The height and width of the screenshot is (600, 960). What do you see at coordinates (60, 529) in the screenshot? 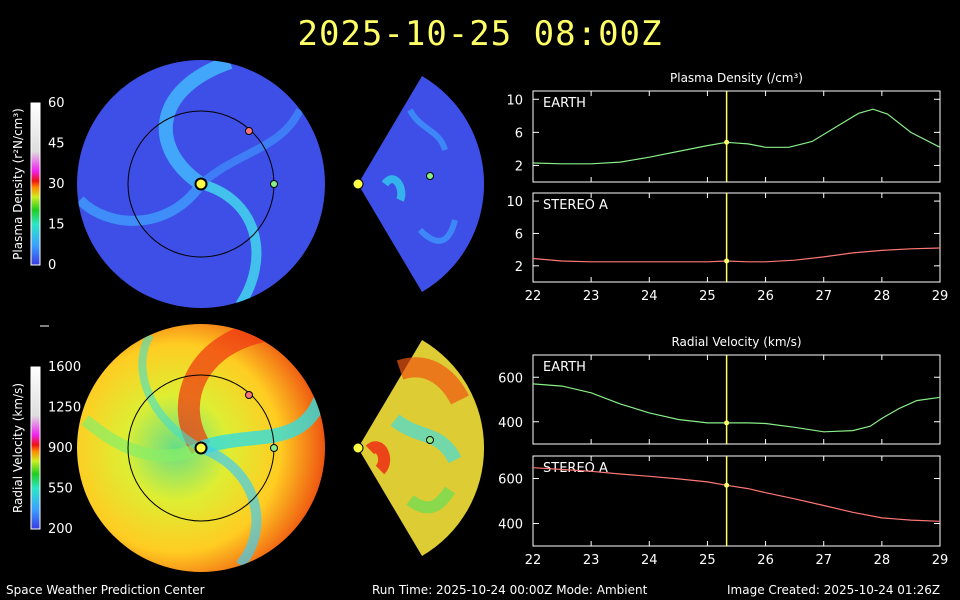
I see `velocity-colorbar-tick: 200` at bounding box center [60, 529].